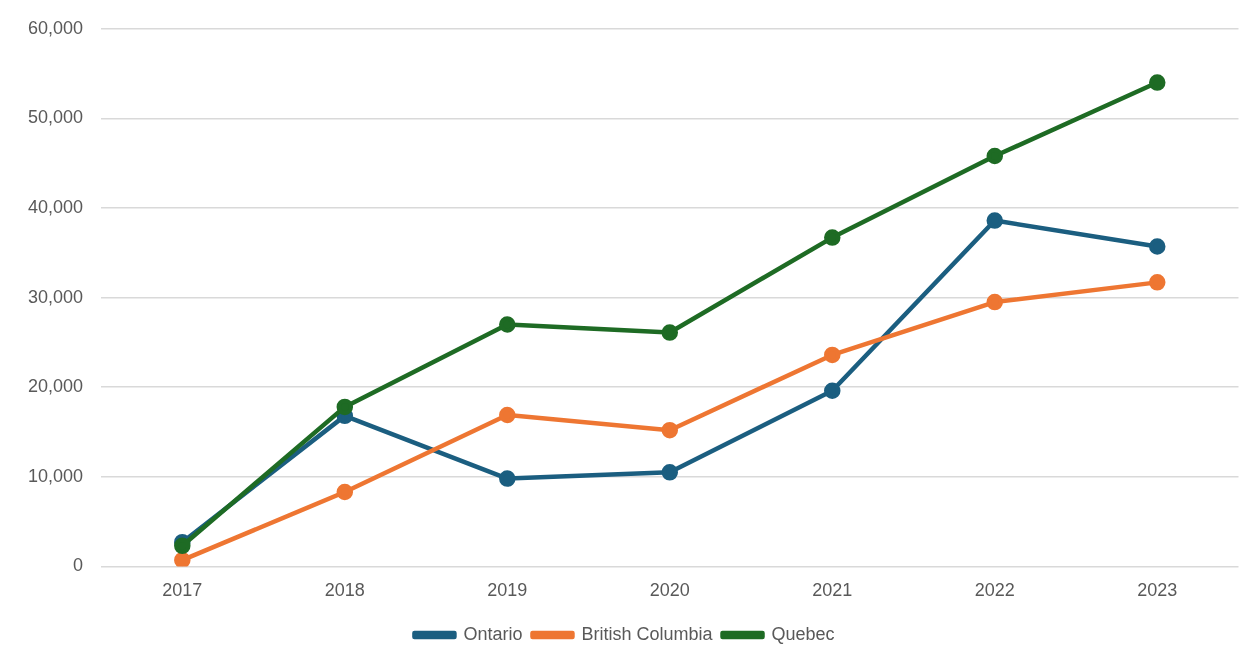 This screenshot has width=1249, height=658. What do you see at coordinates (55, 117) in the screenshot?
I see `y-tick-label: 50,000` at bounding box center [55, 117].